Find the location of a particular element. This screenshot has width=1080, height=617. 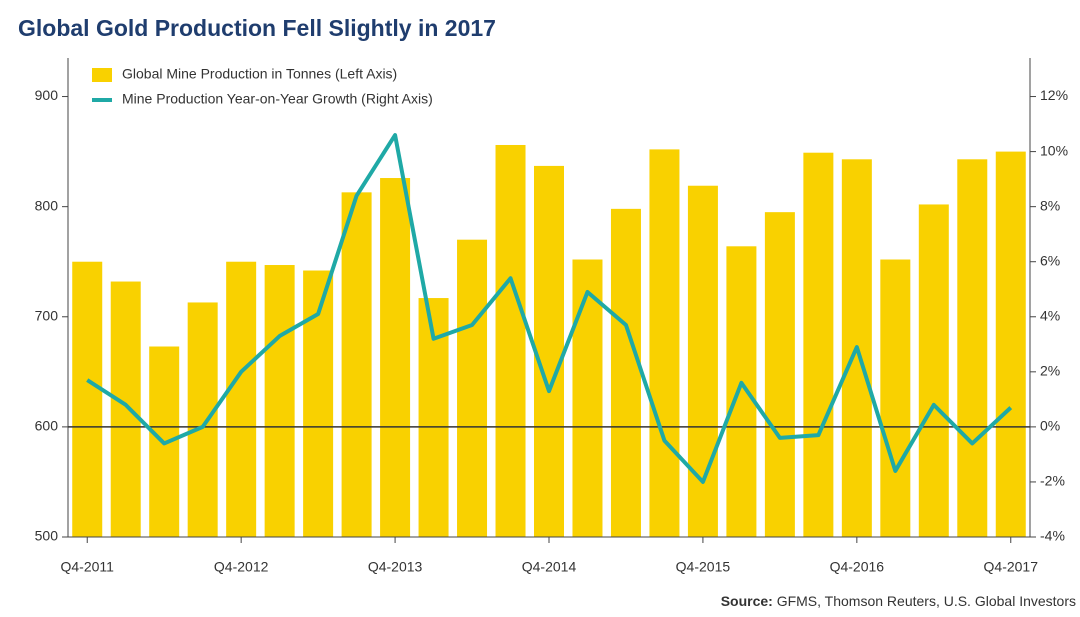

y2-tick-label: 4% is located at coordinates (1050, 315).